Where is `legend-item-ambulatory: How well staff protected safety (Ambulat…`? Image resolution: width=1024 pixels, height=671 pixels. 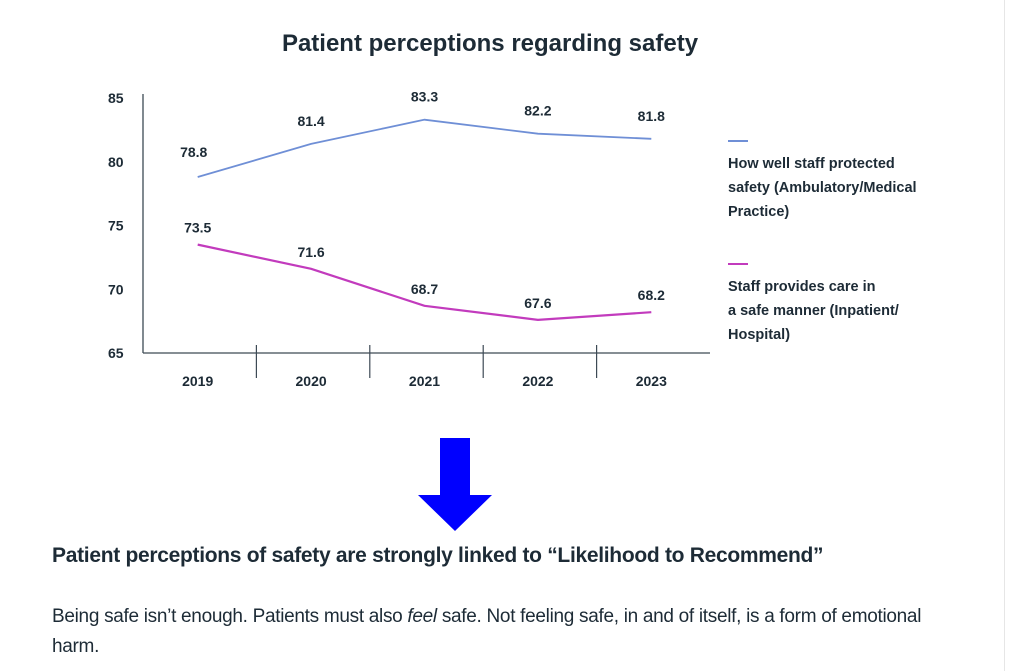 legend-item-ambulatory: How well staff protected safety (Ambulat… is located at coordinates (838, 182).